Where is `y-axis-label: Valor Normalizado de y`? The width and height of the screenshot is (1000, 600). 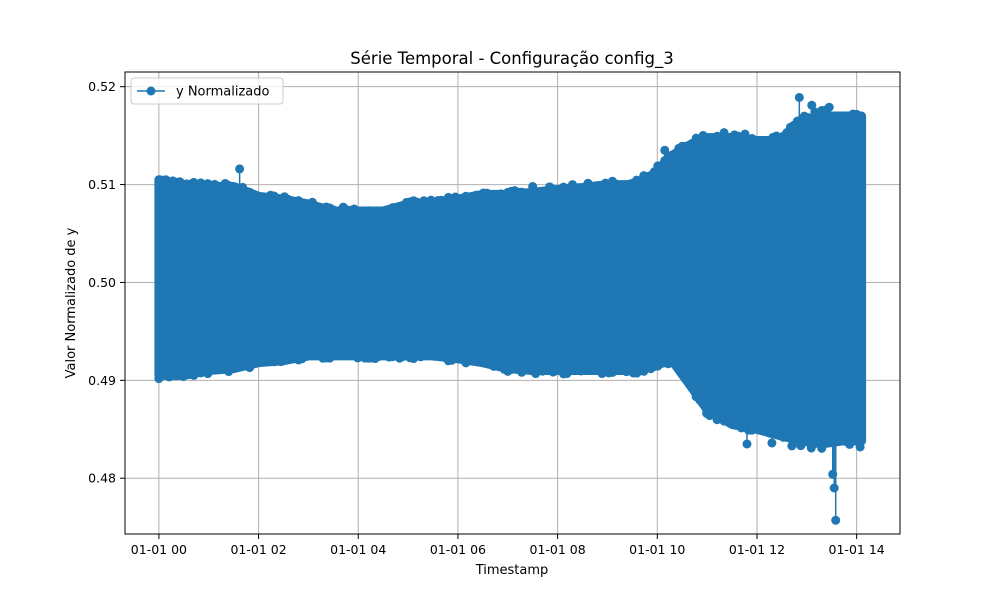
y-axis-label: Valor Normalizado de y is located at coordinates (71, 302).